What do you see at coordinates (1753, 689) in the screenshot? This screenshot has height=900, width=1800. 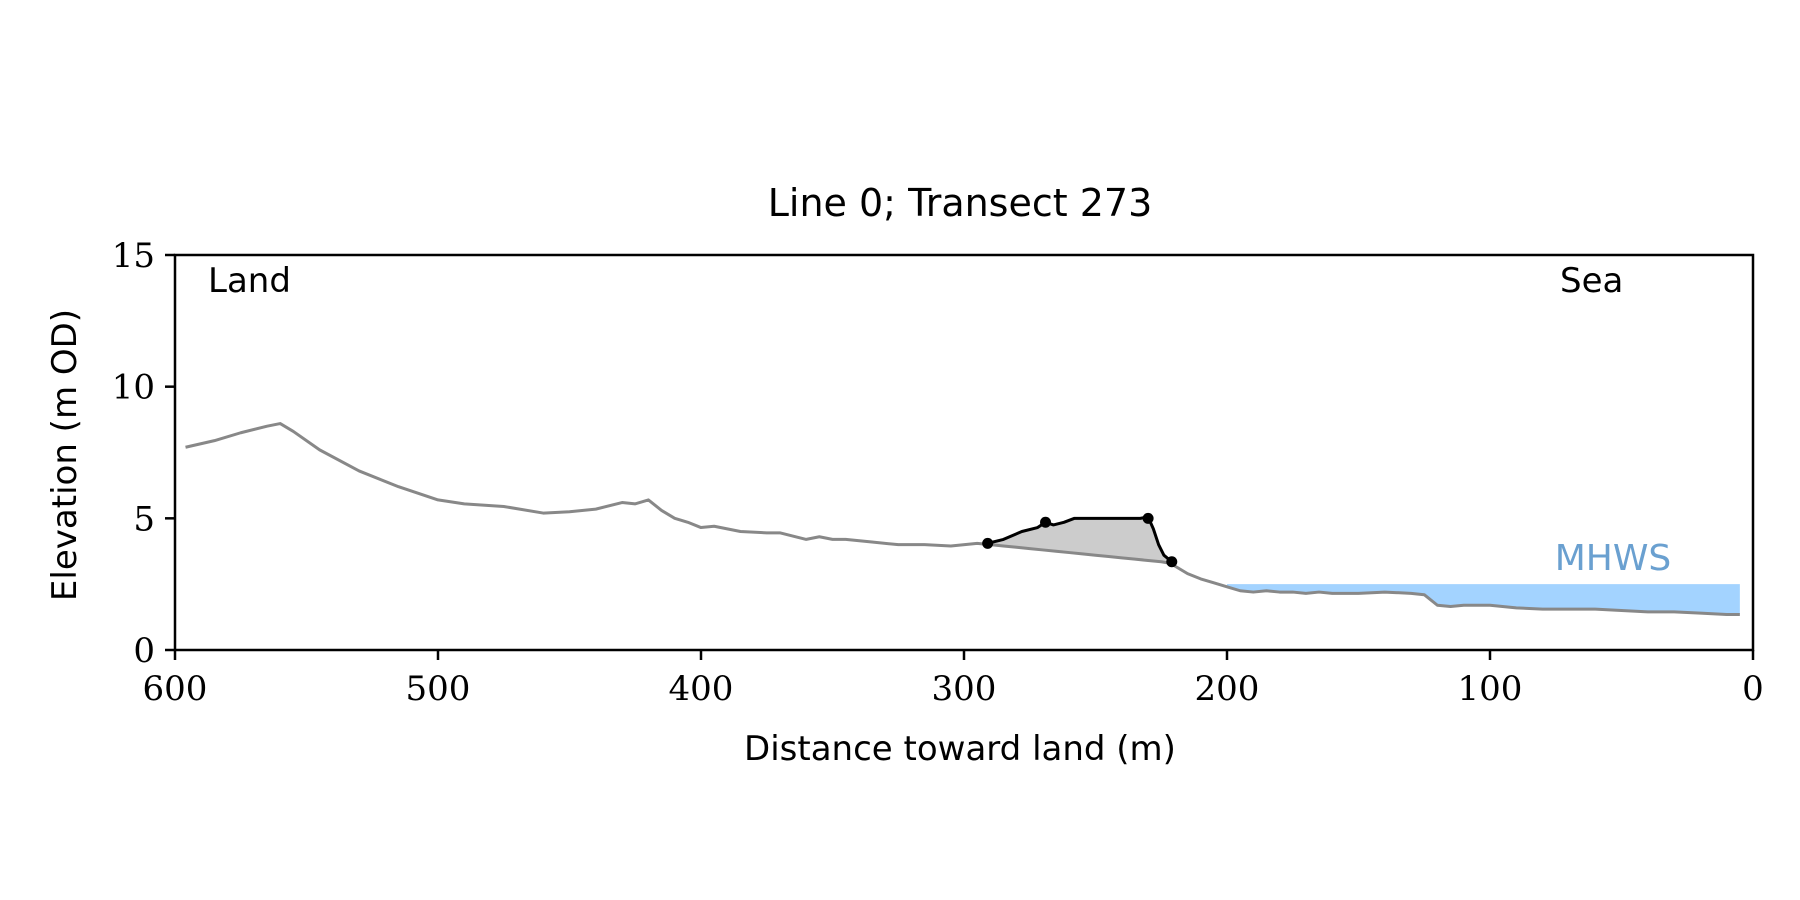 I see `x-tick-label: 0` at bounding box center [1753, 689].